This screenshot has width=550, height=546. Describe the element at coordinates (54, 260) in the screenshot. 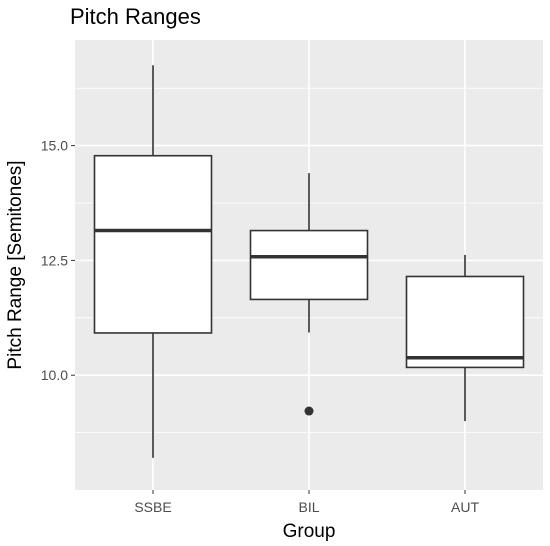

I see `y-tick-label: 12.5` at that location.